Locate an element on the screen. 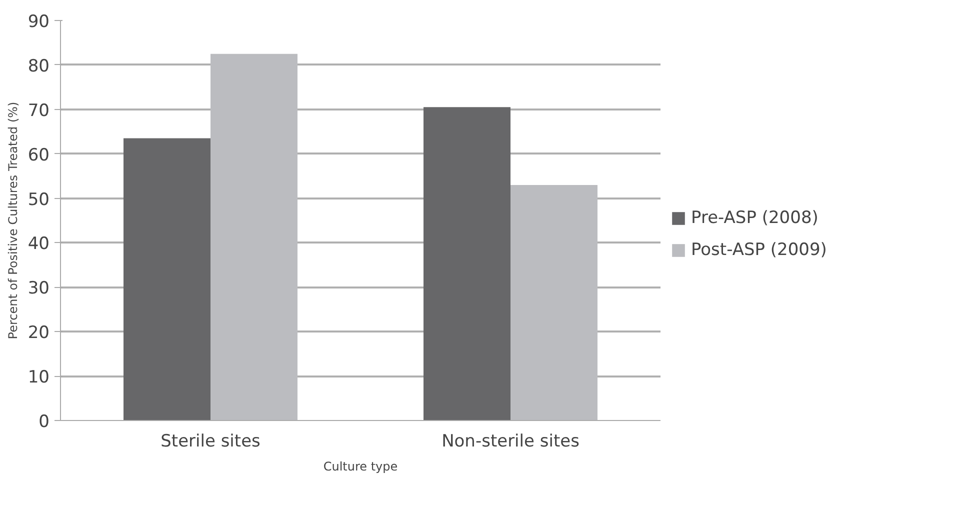  y-tick-label: 10 is located at coordinates (39, 378).